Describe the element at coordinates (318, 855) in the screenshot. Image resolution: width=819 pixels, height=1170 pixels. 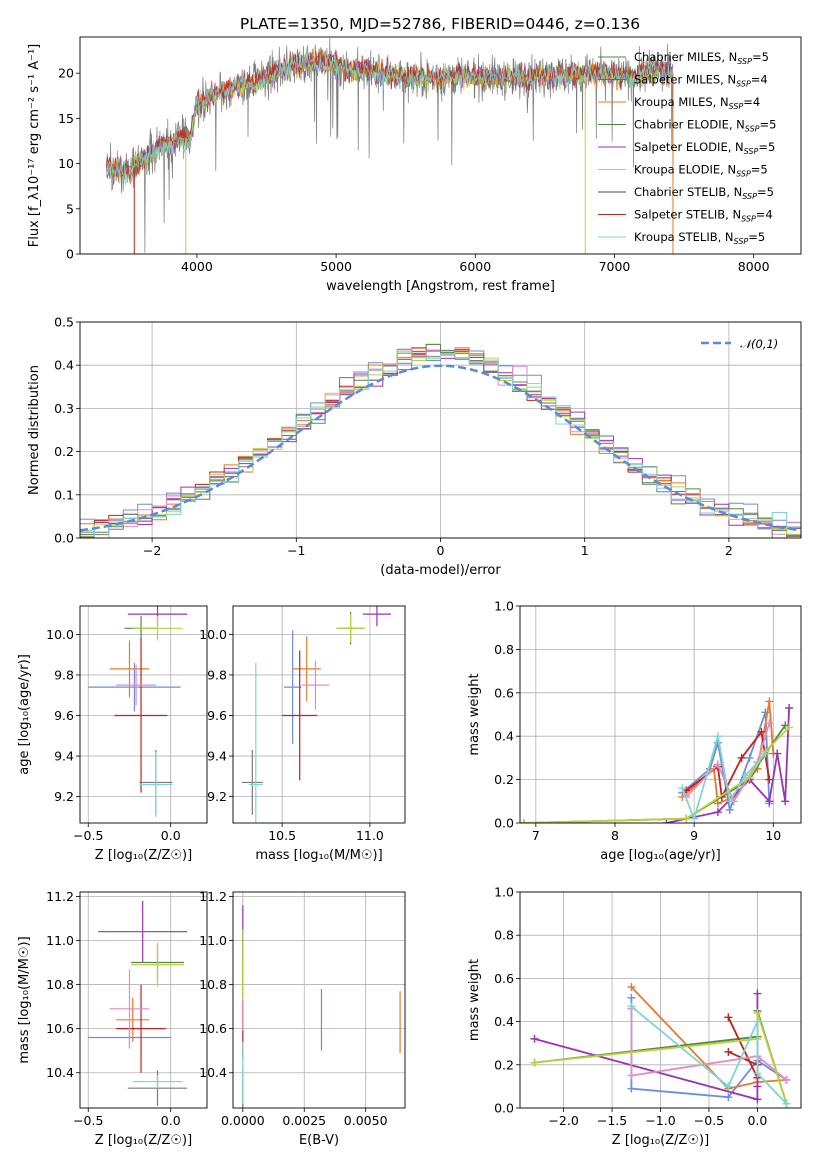
I see `x-axis-label: mass [log₁₀(M/M☉)]` at that location.